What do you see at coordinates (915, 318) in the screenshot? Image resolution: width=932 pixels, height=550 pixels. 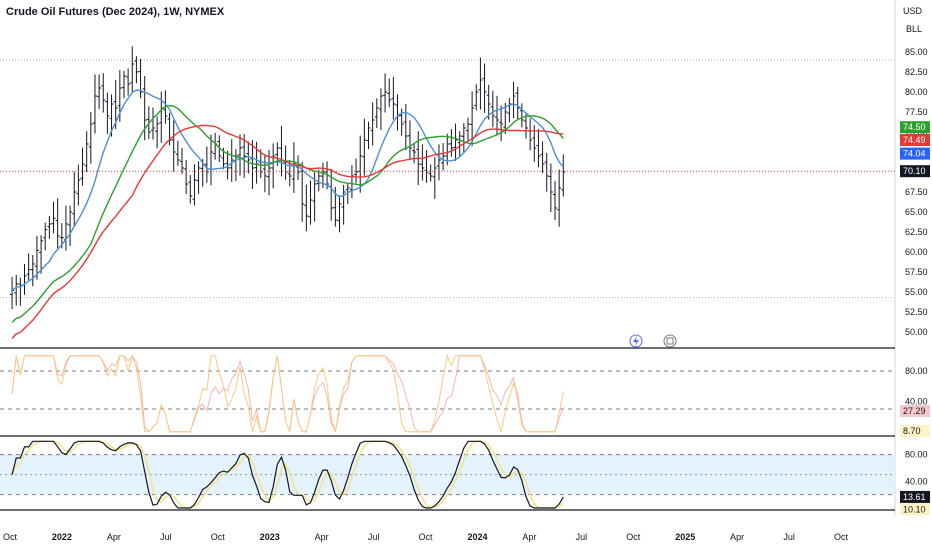 I see `price-badges: 74.50 74.49 74.04 70.10 27.29 8.70 13.61 10.10` at bounding box center [915, 318].